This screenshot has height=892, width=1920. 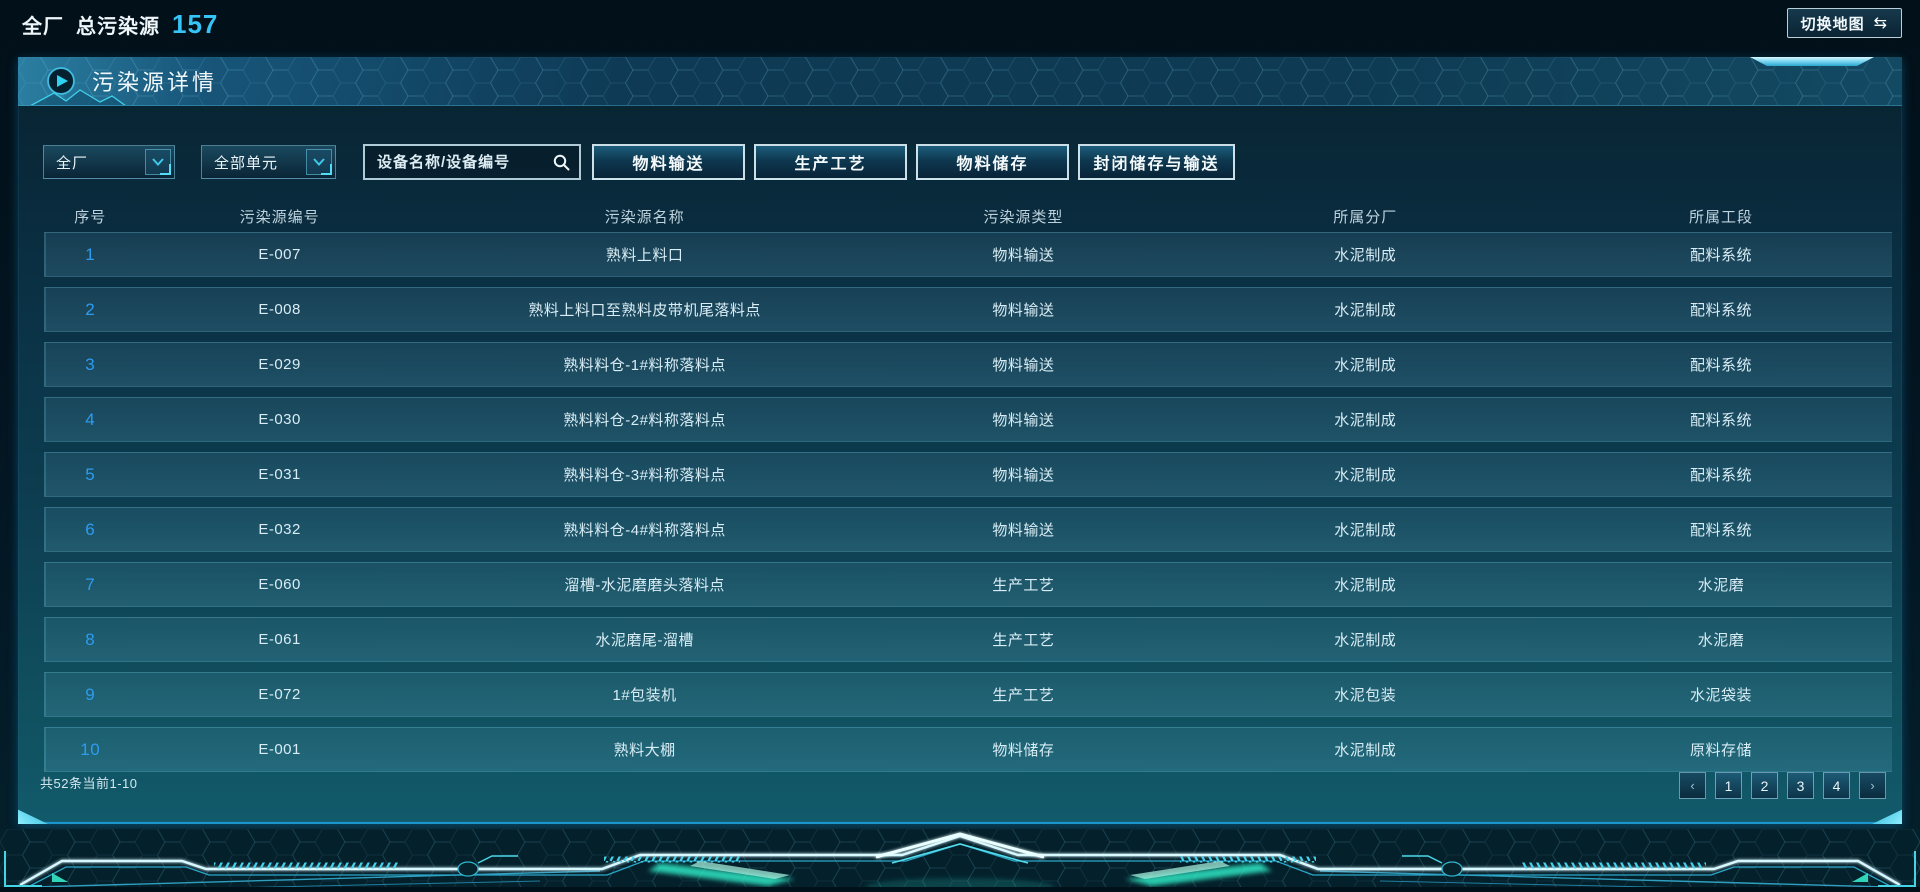 What do you see at coordinates (1836, 785) in the screenshot?
I see `page-number-button: 4` at bounding box center [1836, 785].